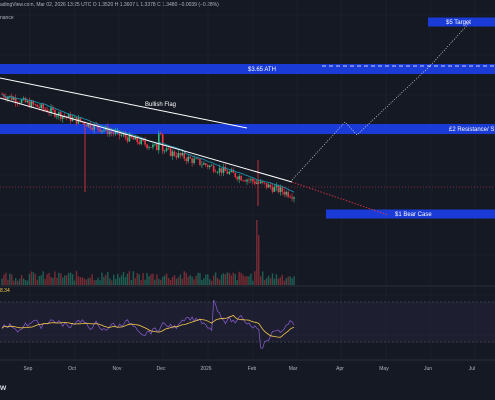 The width and height of the screenshot is (495, 400). Describe the element at coordinates (7, 18) in the screenshot. I see `symbol-exchange: nance` at that location.